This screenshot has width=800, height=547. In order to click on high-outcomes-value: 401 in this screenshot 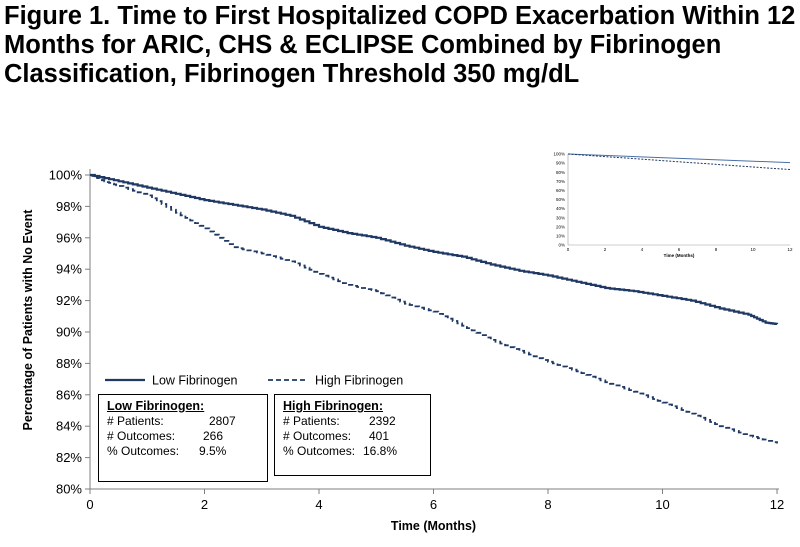, I will do `click(379, 436)`.